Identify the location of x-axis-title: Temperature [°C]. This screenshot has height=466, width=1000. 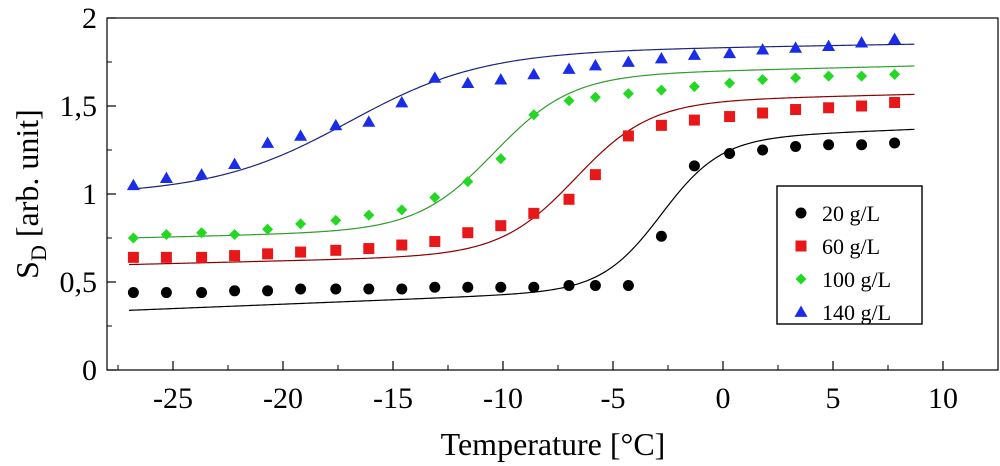
(553, 444).